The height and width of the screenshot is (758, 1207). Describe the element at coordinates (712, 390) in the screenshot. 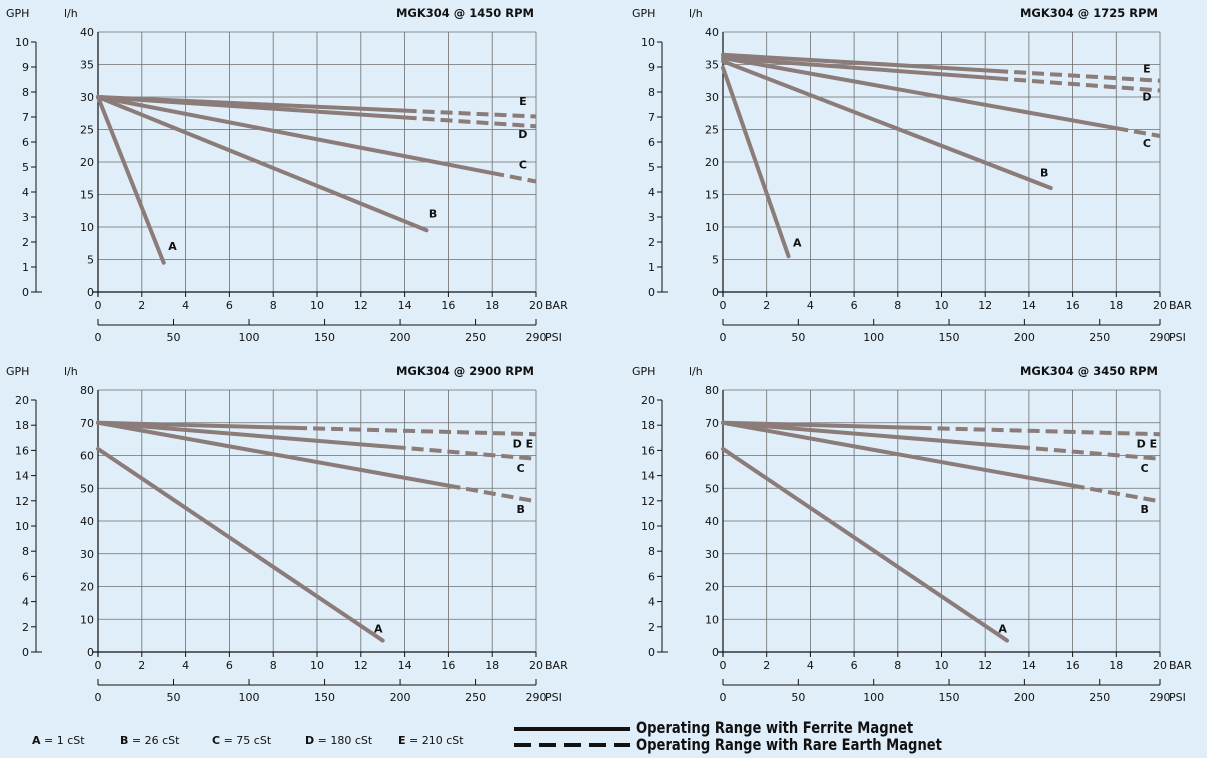

I see `y-tick-label: 80` at that location.